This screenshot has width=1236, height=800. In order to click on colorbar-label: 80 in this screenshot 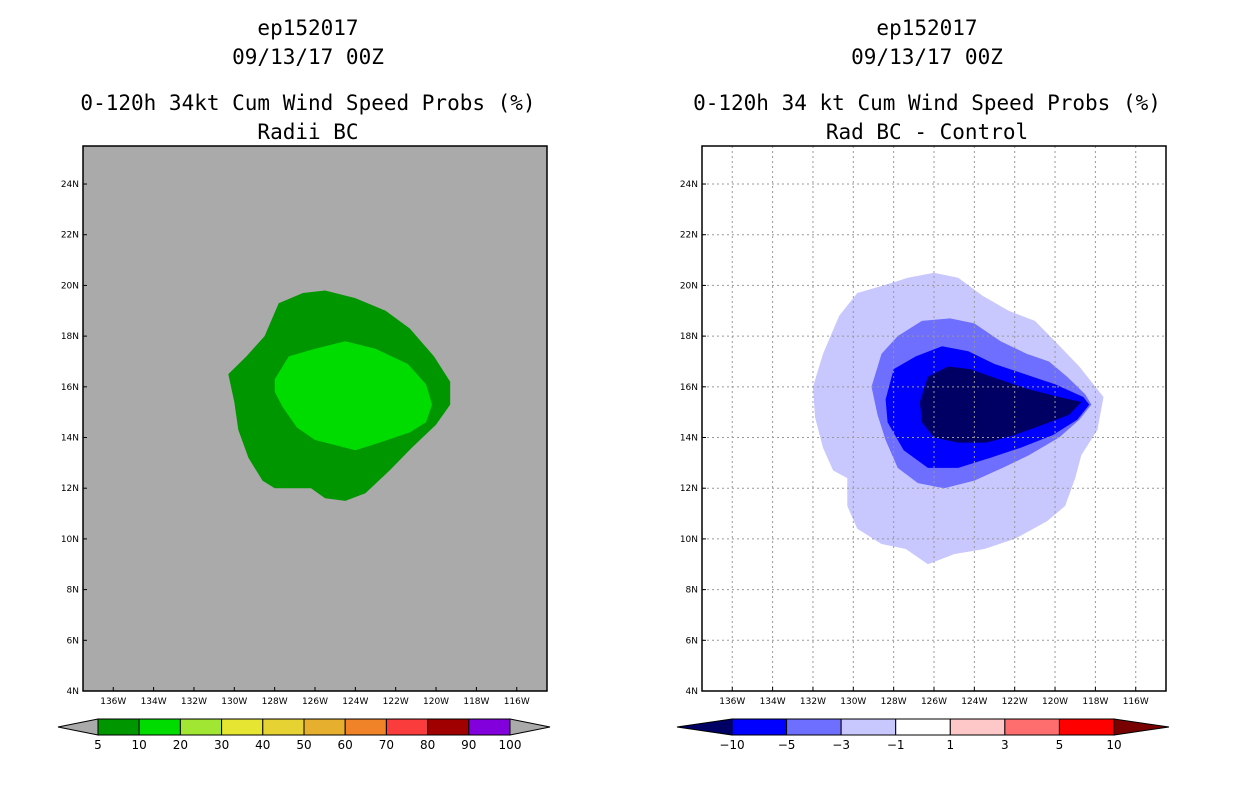, I will do `click(427, 745)`.